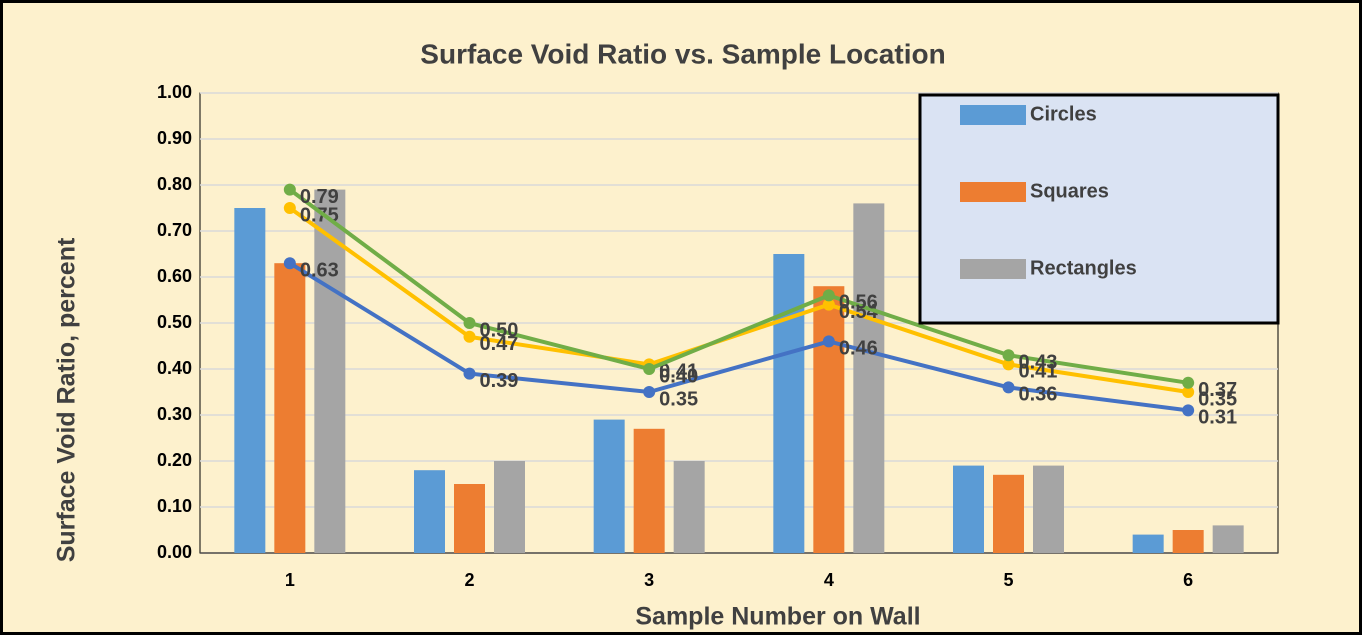  Describe the element at coordinates (67, 399) in the screenshot. I see `y-axis-title: Surface Void Ratio, percent` at that location.